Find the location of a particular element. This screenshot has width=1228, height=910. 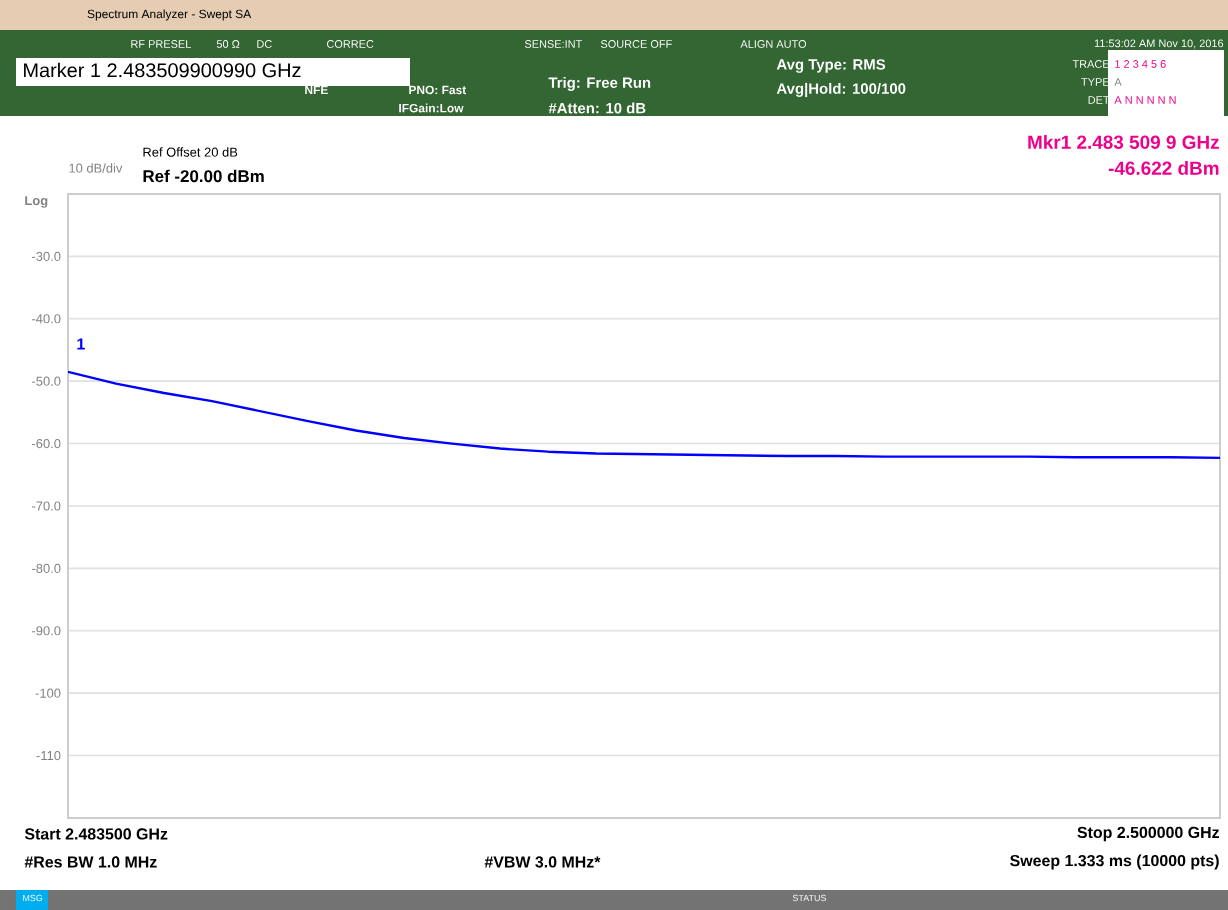

text: Ref -20.00 dBm is located at coordinates (203, 176).